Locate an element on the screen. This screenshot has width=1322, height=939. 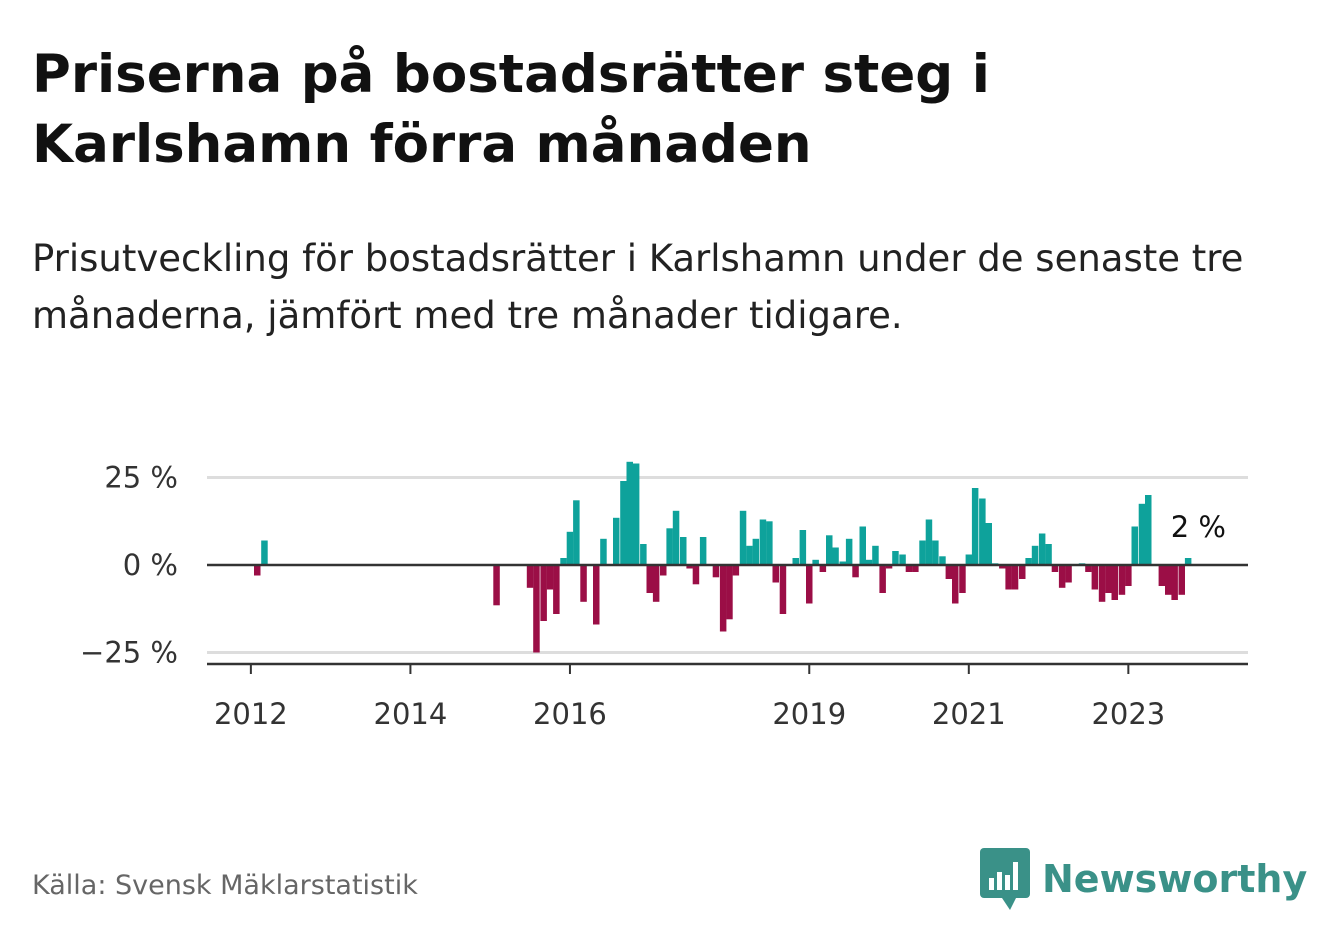
x-tick-label: 2019 is located at coordinates (809, 714).